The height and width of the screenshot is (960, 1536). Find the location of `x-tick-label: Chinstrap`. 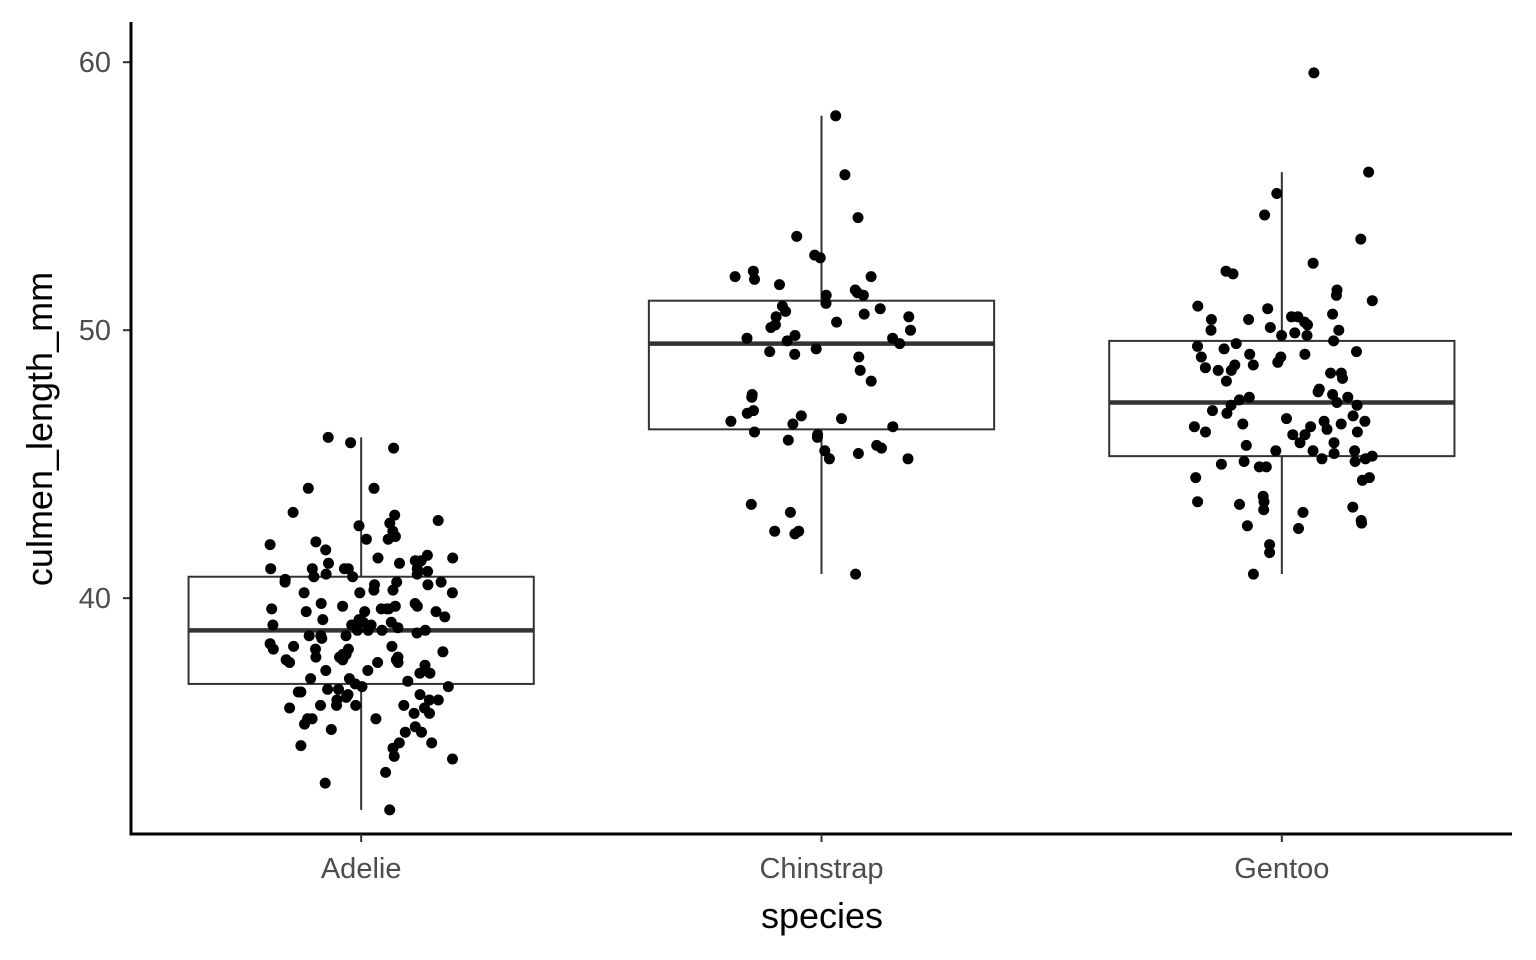

x-tick-label: Chinstrap is located at coordinates (821, 869).